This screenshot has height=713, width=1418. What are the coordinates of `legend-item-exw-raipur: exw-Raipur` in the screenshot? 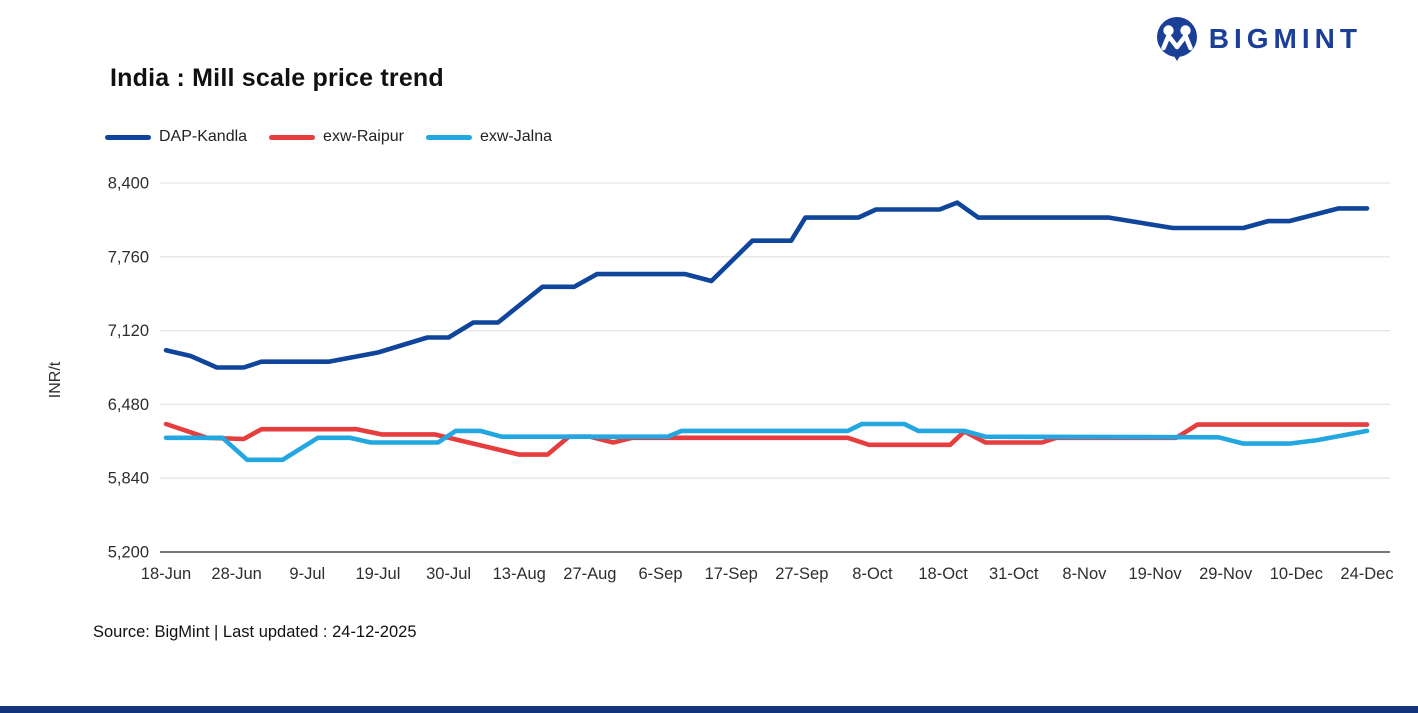 It's located at (336, 137).